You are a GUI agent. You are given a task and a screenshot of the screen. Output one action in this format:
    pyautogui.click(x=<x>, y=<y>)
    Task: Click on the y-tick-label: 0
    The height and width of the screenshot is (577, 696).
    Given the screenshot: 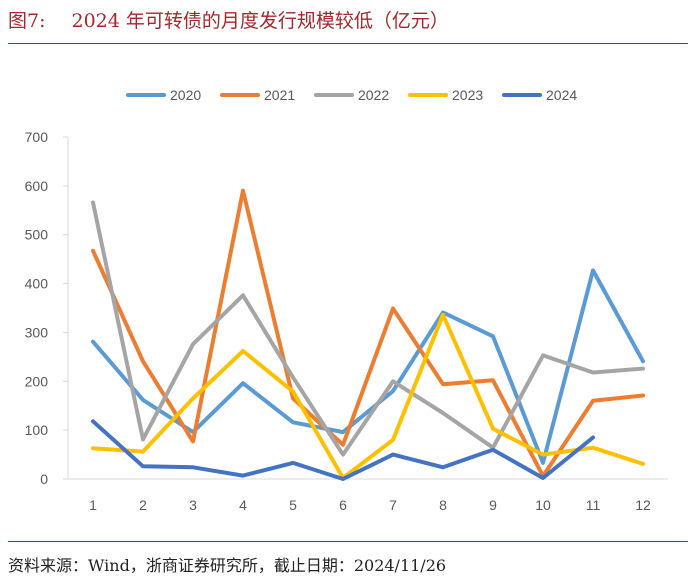 What is the action you would take?
    pyautogui.click(x=44, y=479)
    